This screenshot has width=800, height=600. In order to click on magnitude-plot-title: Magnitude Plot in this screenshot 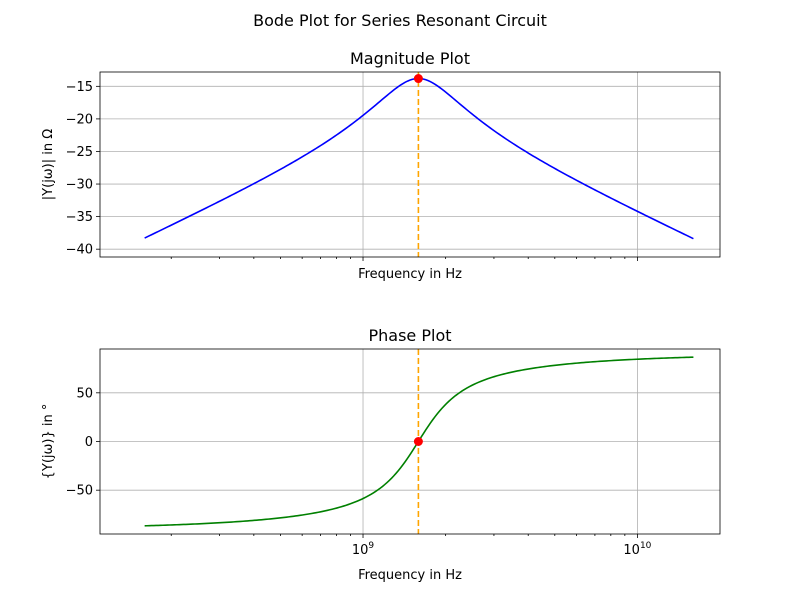, I will do `click(410, 58)`.